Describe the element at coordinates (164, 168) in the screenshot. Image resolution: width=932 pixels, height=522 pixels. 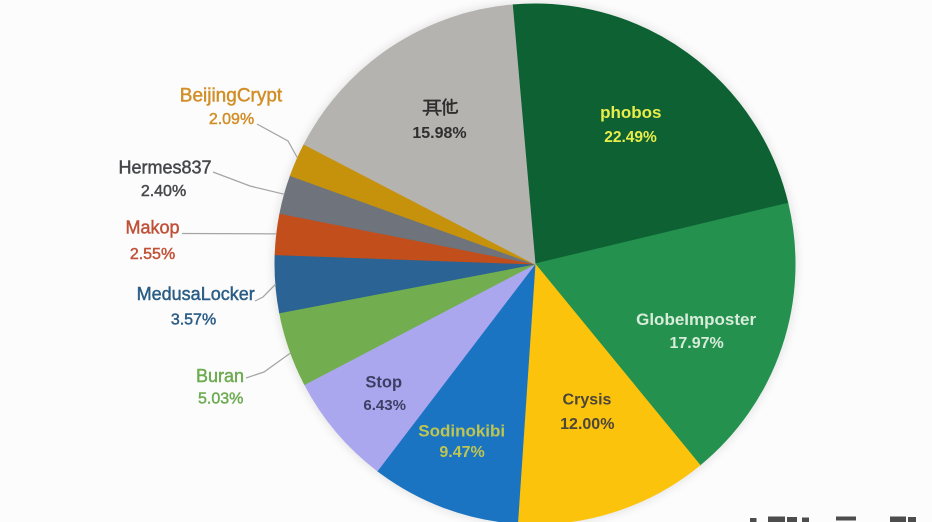
I see `svg-text: Hermes837` at that location.